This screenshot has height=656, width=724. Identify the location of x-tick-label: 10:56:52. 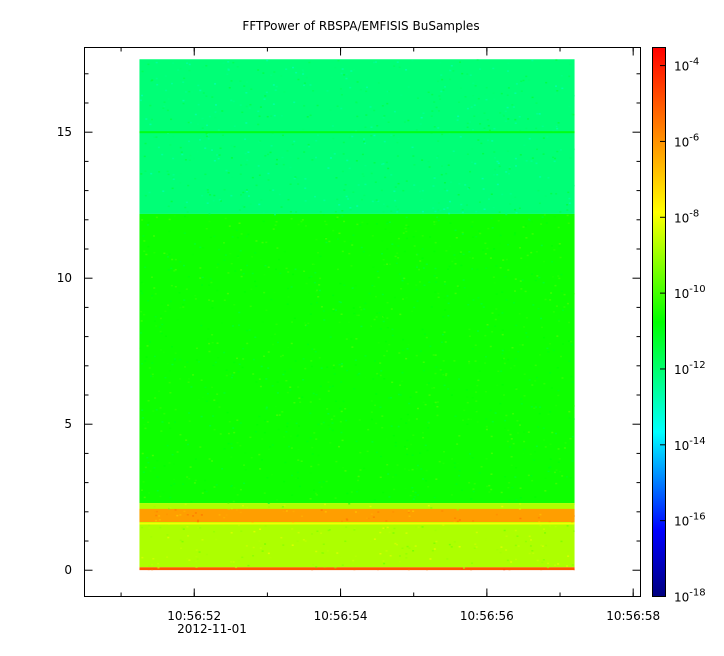
(194, 616).